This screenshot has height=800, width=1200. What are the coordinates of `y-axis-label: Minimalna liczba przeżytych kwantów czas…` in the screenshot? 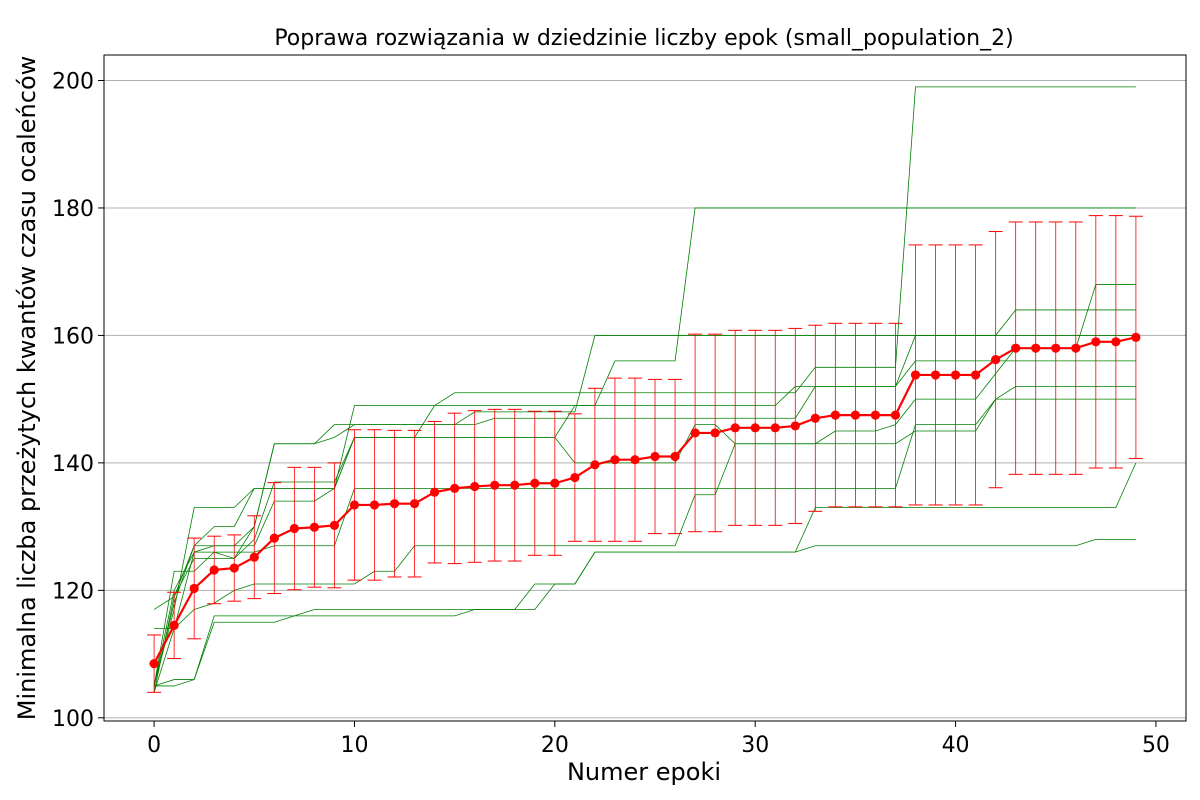 It's located at (27, 388).